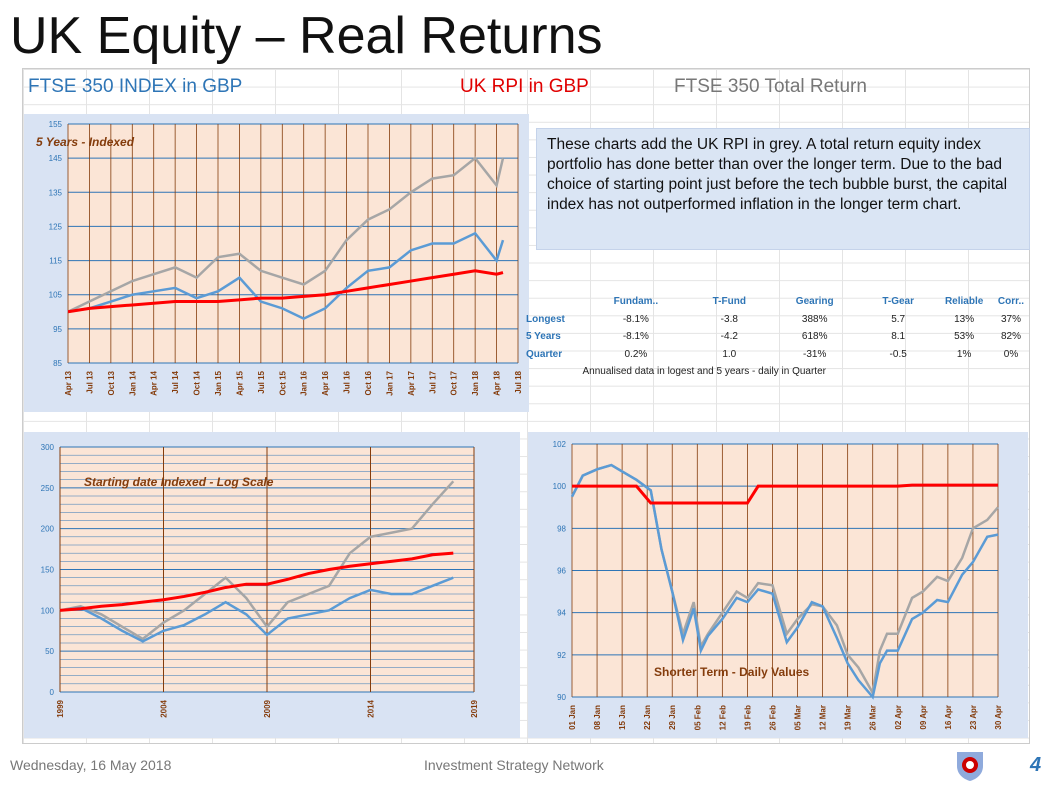 The image size is (1052, 787). What do you see at coordinates (432, 381) in the screenshot?
I see `x-tick-label: Jul 17` at bounding box center [432, 381].